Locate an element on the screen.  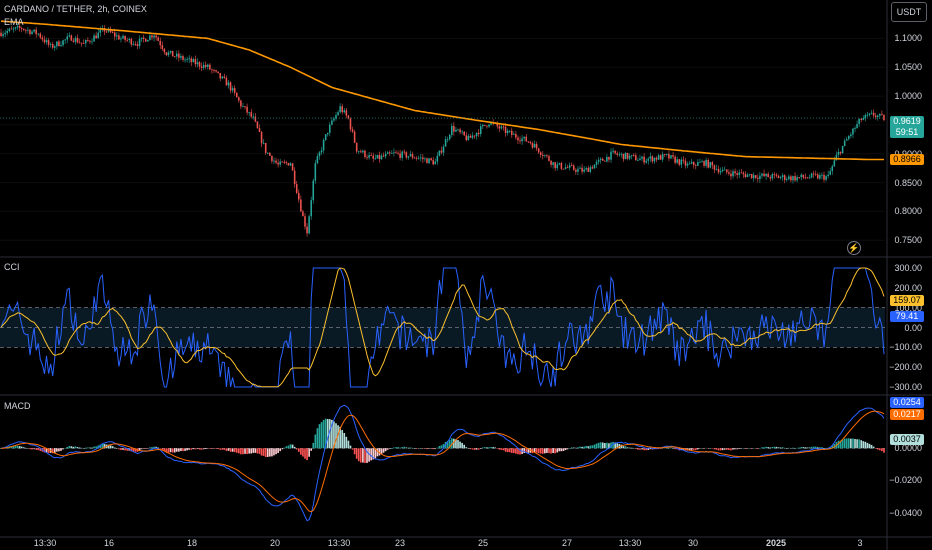
currency-button: USDT is located at coordinates (909, 12).